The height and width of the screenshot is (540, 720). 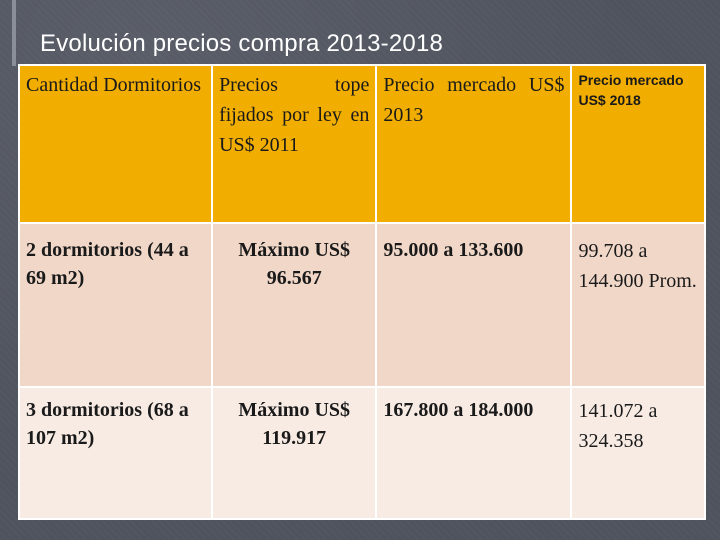 What do you see at coordinates (294, 144) in the screenshot?
I see `header-cell-precio-tope: Precios tope fijados por ley en US$ 2011` at bounding box center [294, 144].